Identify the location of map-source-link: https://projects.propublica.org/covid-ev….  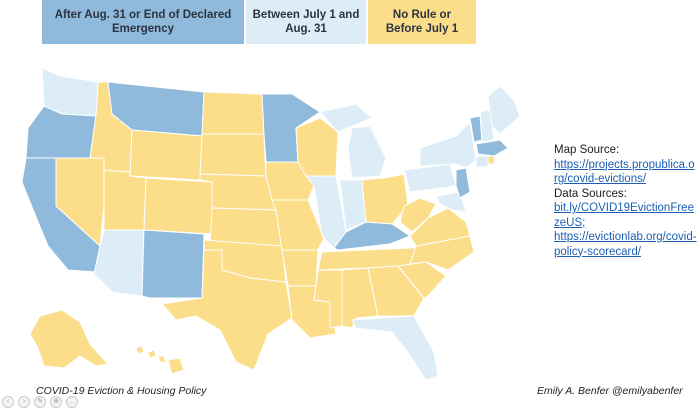
(624, 172).